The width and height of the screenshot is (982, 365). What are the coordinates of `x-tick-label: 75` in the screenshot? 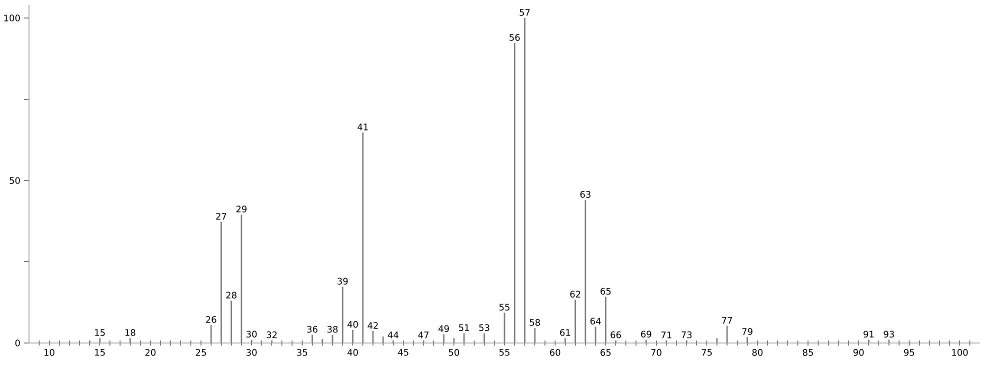 It's located at (707, 352).